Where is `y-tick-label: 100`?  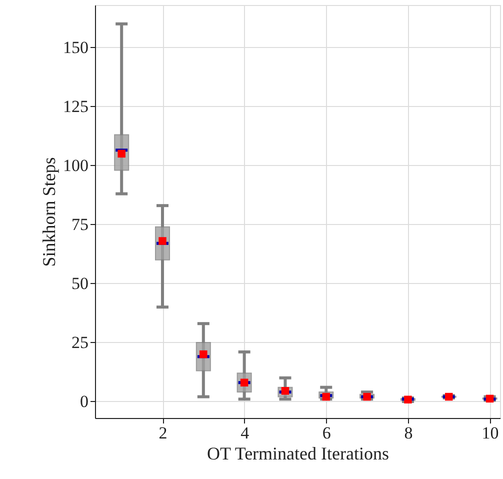
y-tick-label: 100 is located at coordinates (75, 165).